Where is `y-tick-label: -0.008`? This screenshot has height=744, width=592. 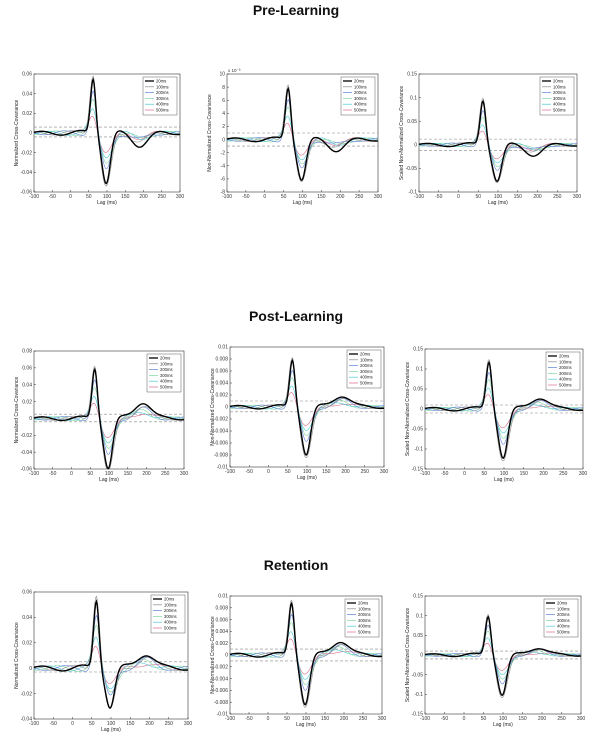 y-tick-label: -0.008 is located at coordinates (221, 703).